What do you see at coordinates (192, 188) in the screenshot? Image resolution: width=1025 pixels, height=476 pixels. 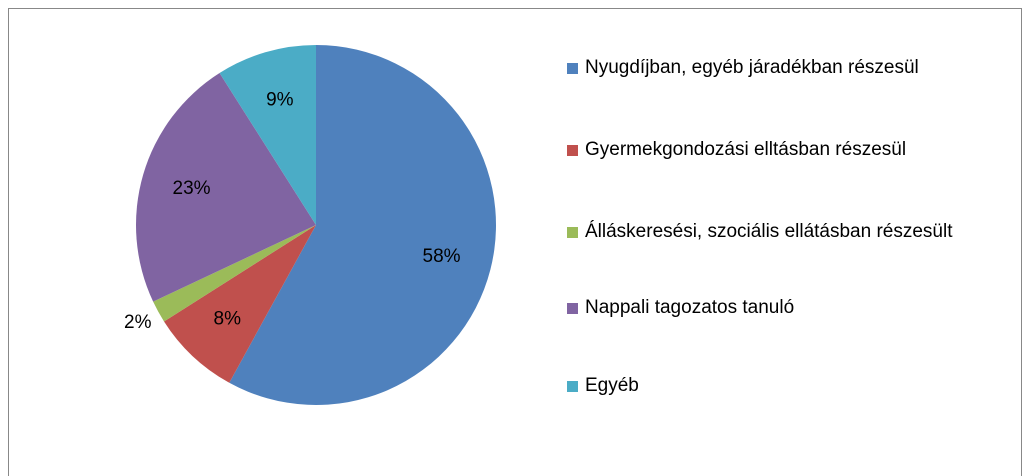 I see `data-label: 23%` at bounding box center [192, 188].